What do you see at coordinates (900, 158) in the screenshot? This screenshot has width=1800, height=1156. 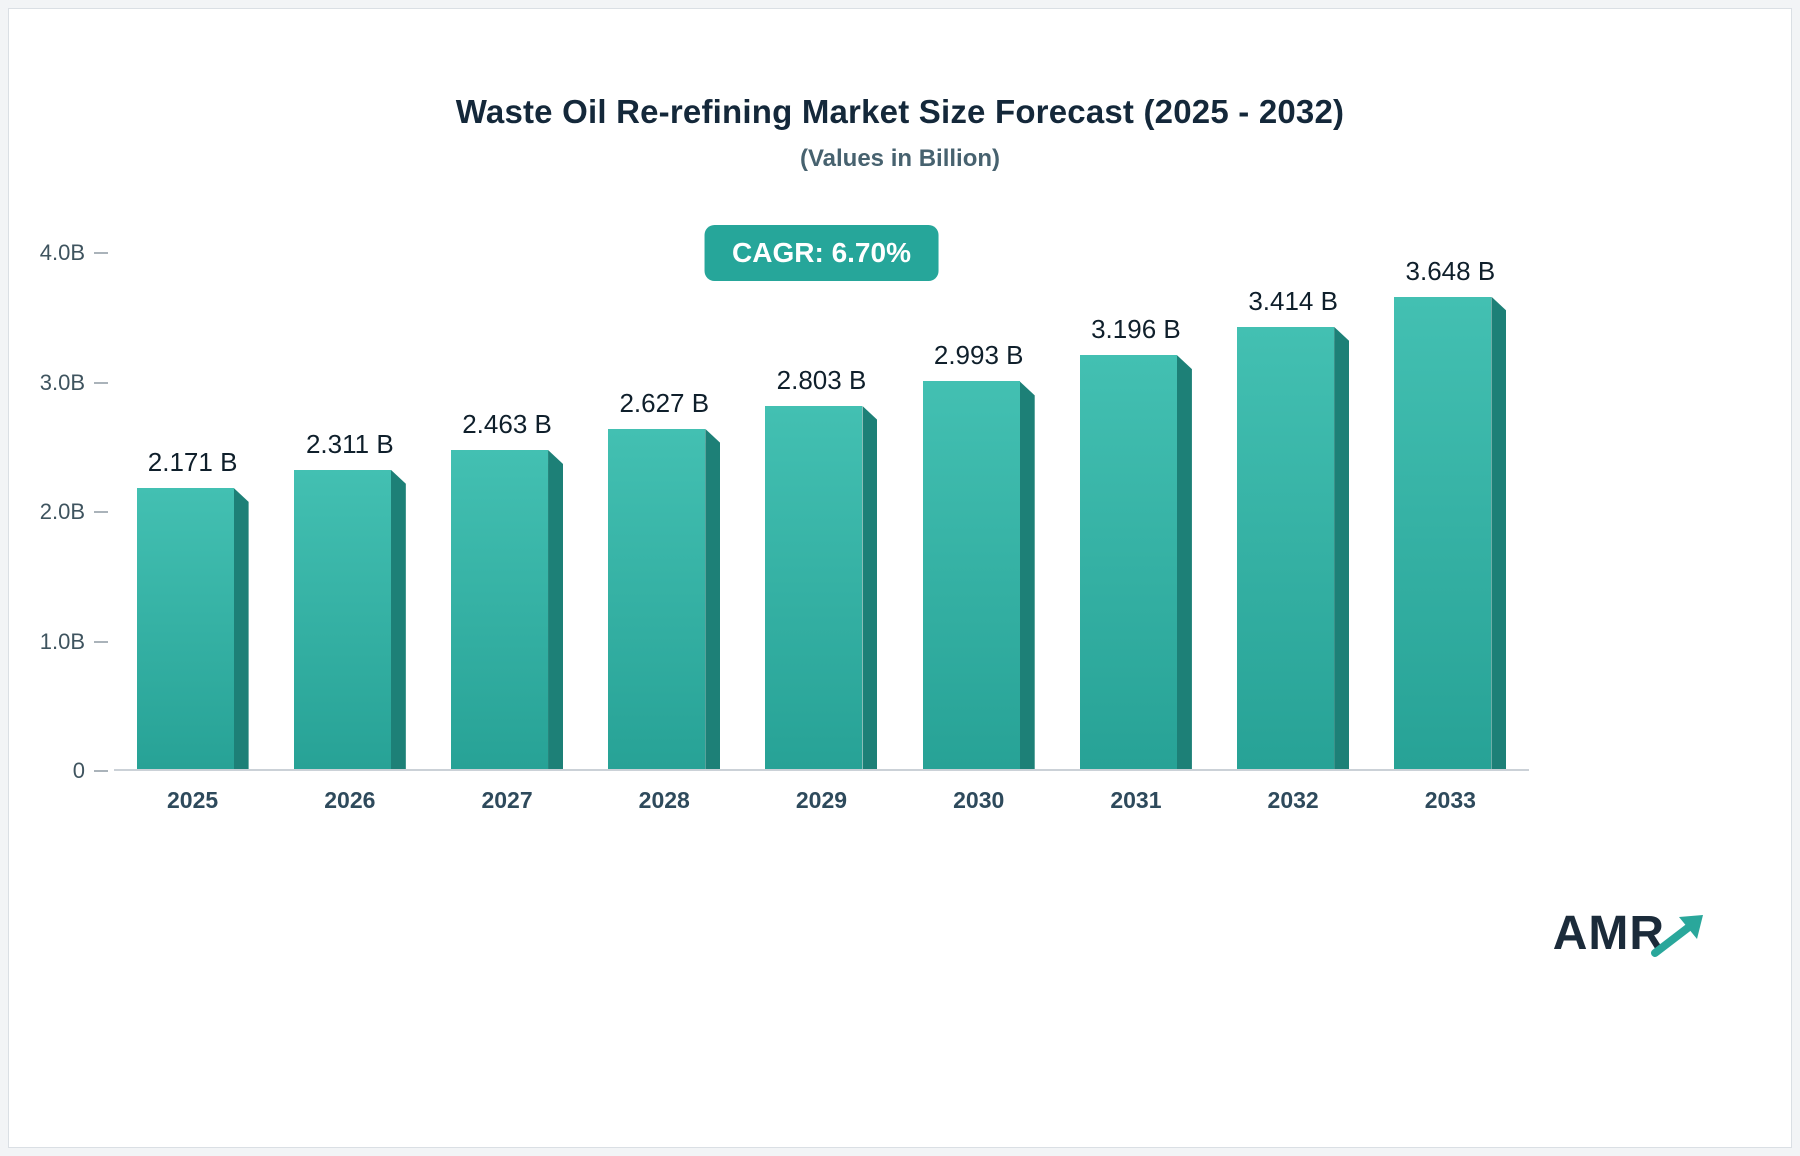 I see `chart-subtitle: (Values in Billion)` at bounding box center [900, 158].